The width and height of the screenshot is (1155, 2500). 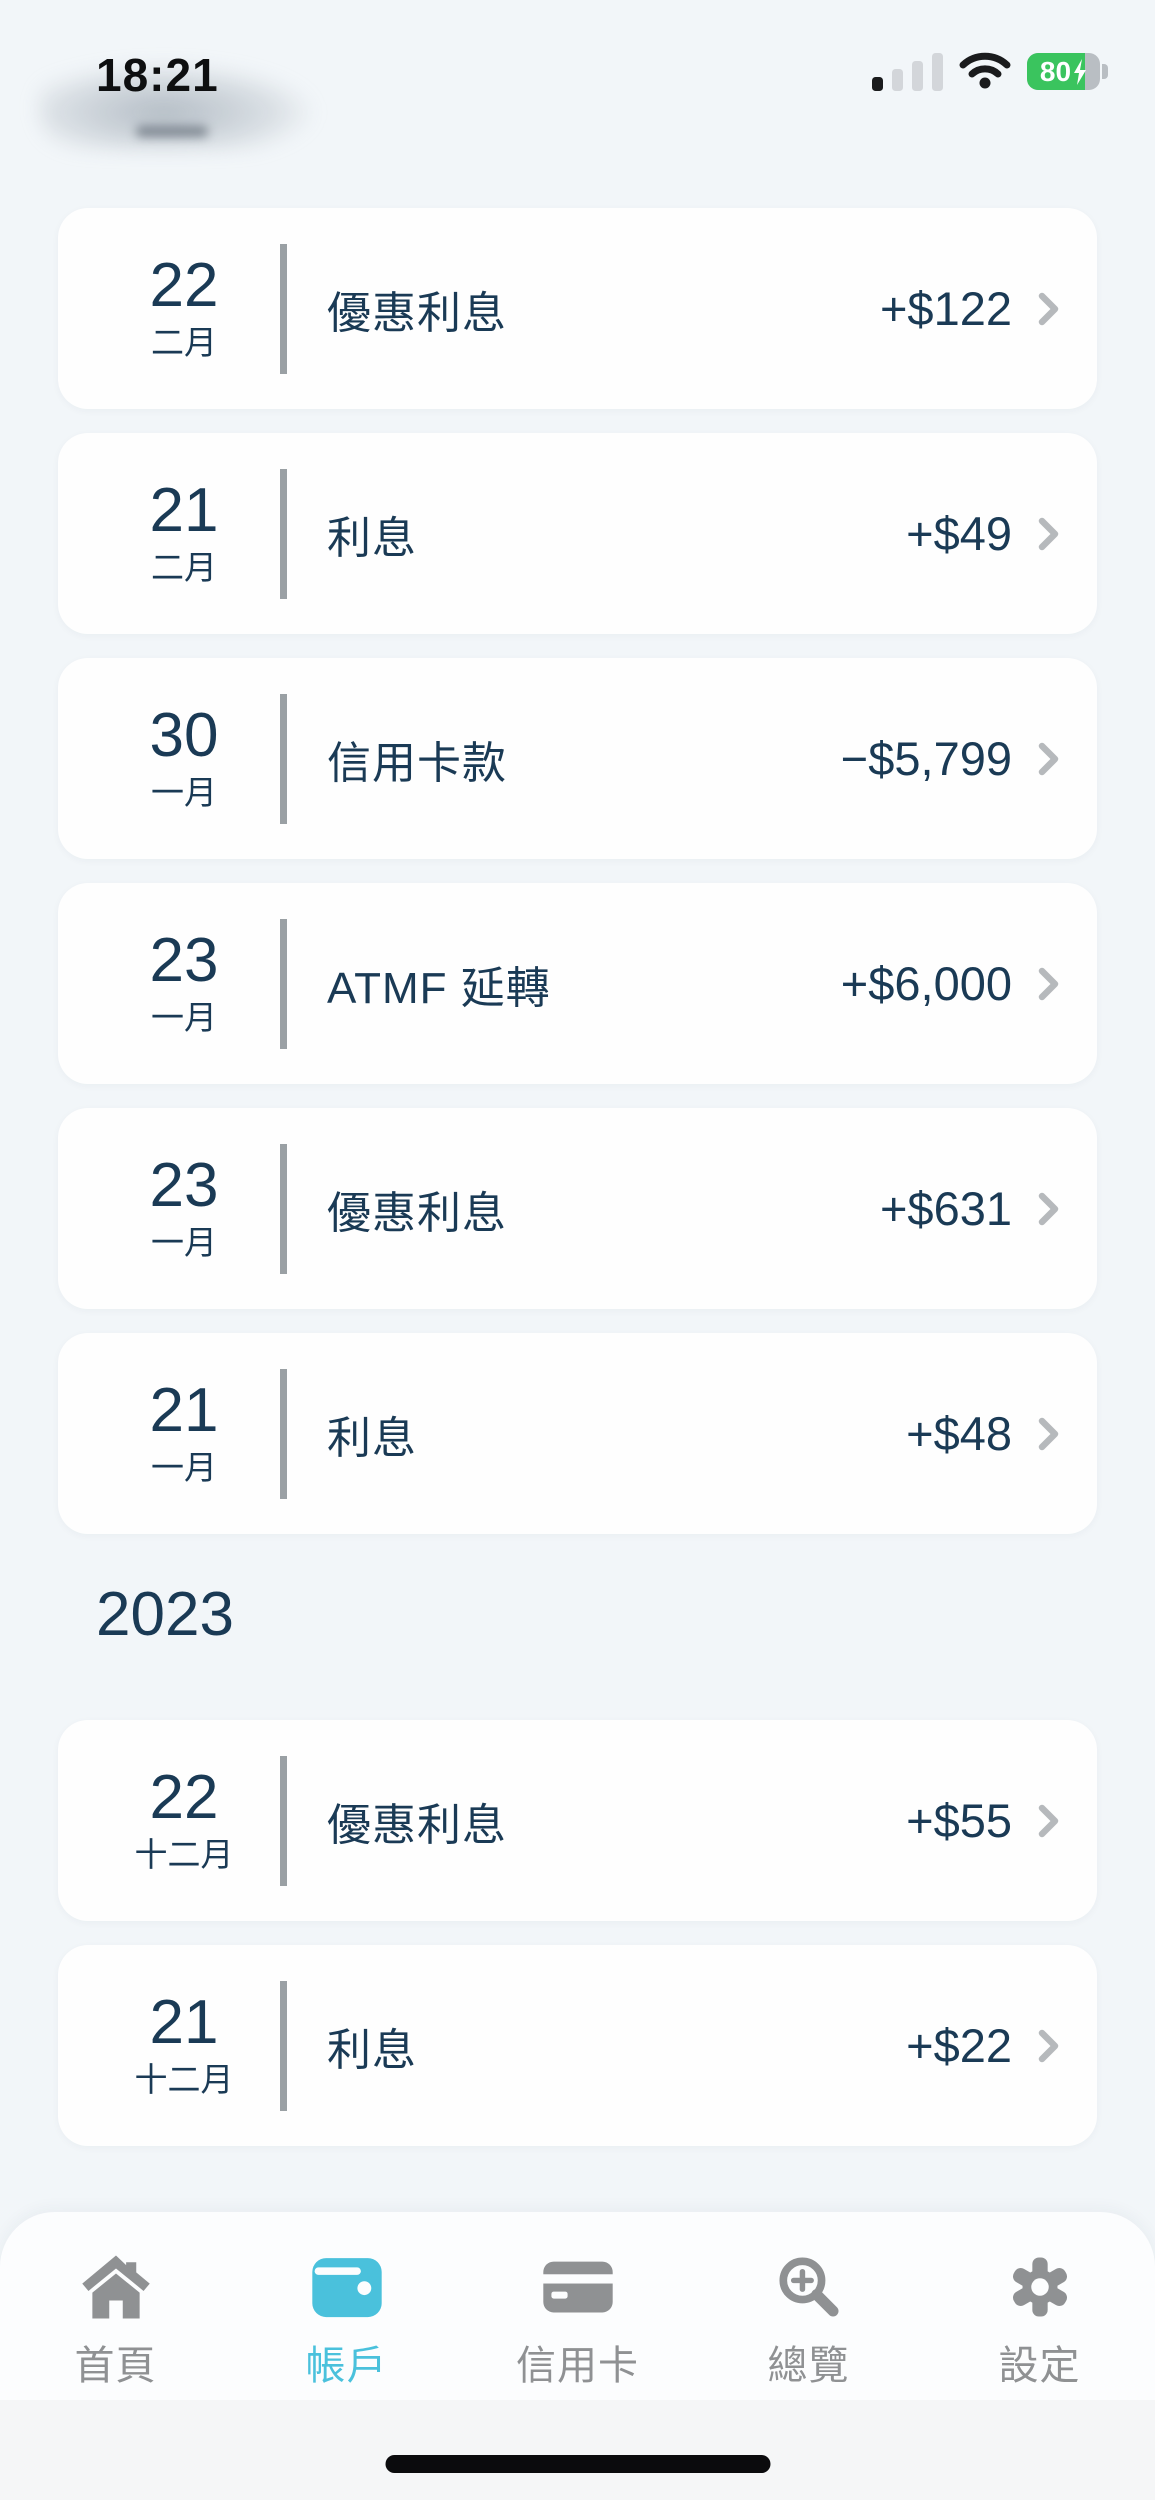 I want to click on transaction-date: 22 二月, so click(x=184, y=308).